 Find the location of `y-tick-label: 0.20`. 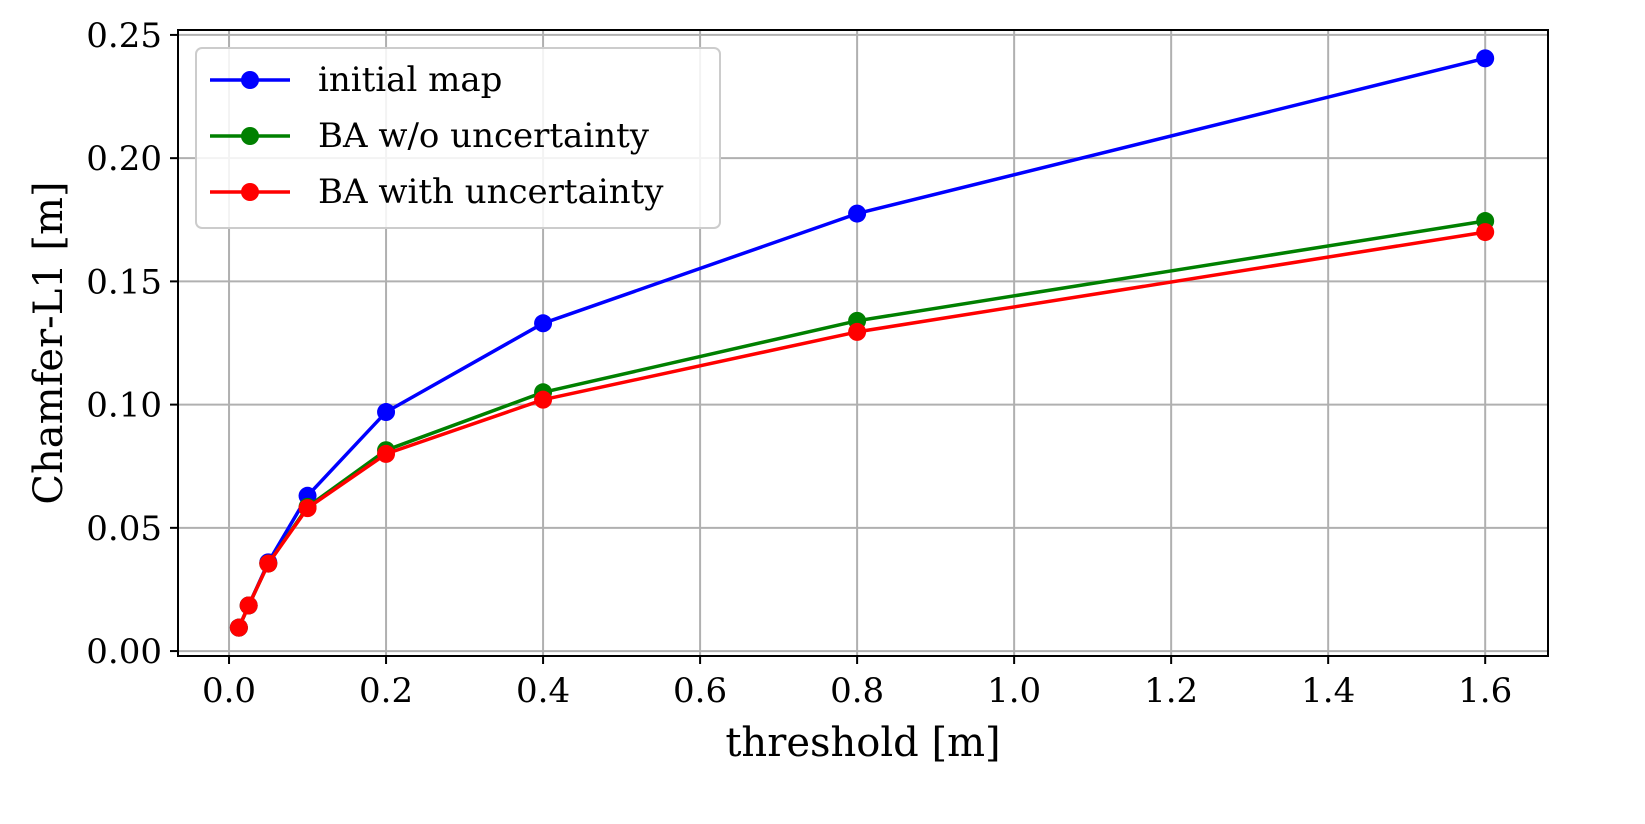

y-tick-label: 0.20 is located at coordinates (124, 159).